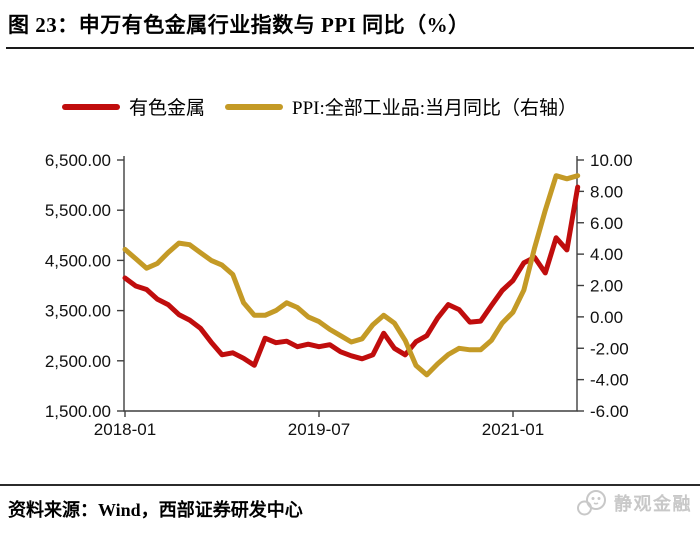  What do you see at coordinates (591, 503) in the screenshot?
I see `watermark-logo-icon` at bounding box center [591, 503].